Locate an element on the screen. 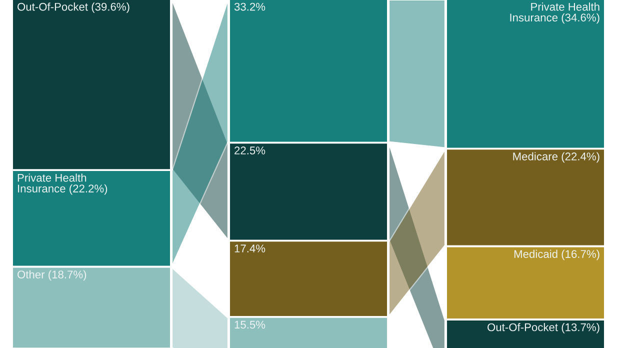  data-label: 15.5% is located at coordinates (250, 324).